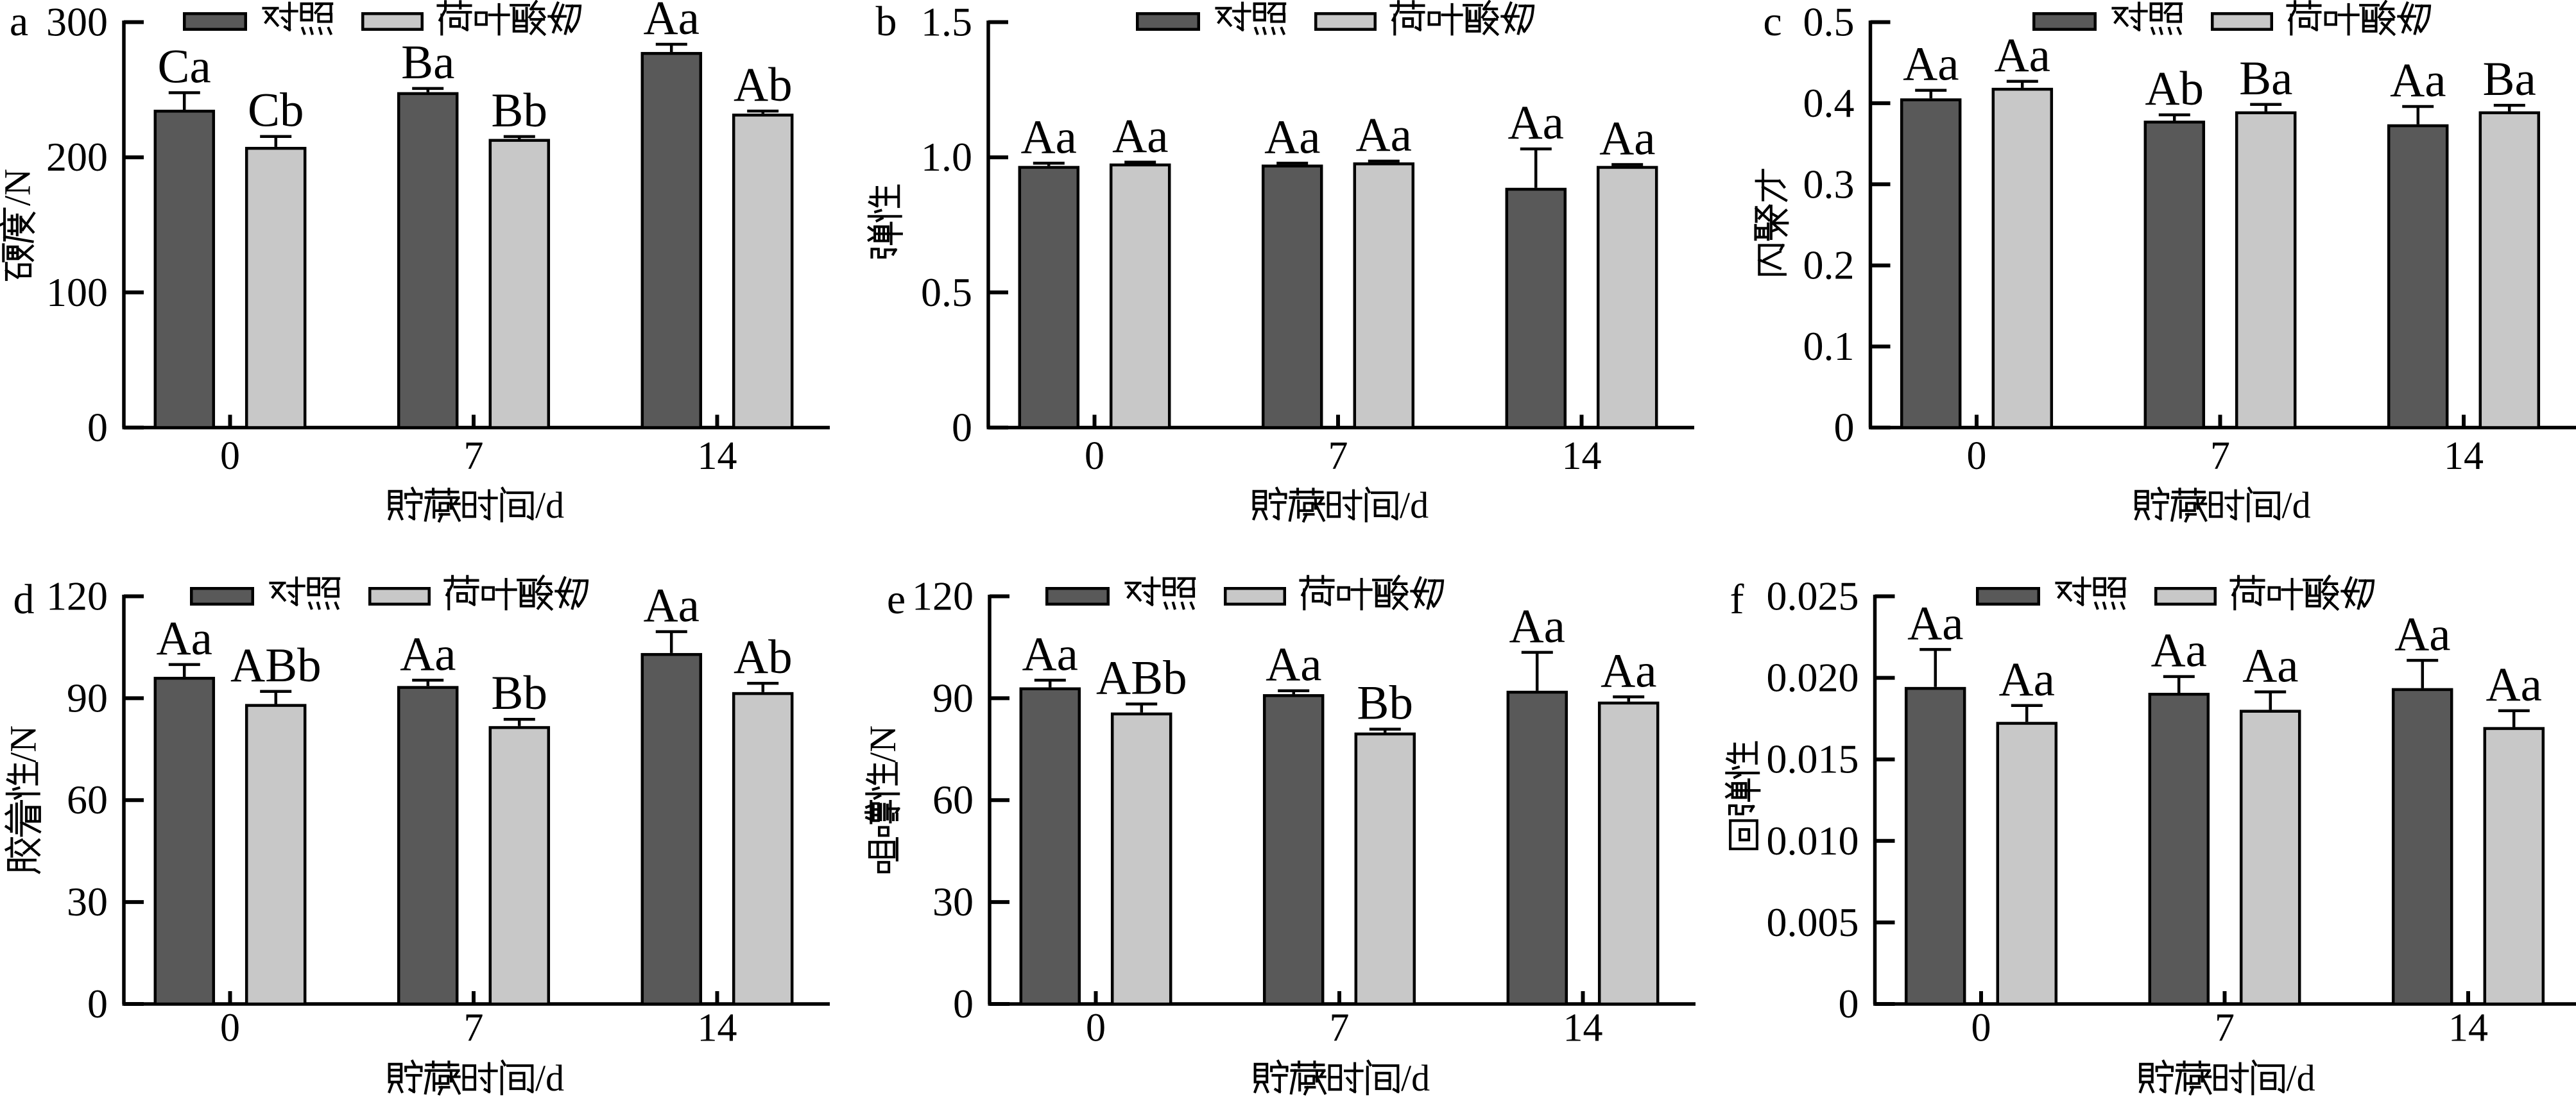 The image size is (2576, 1097). Describe the element at coordinates (1737, 599) in the screenshot. I see `svg-text: f` at that location.